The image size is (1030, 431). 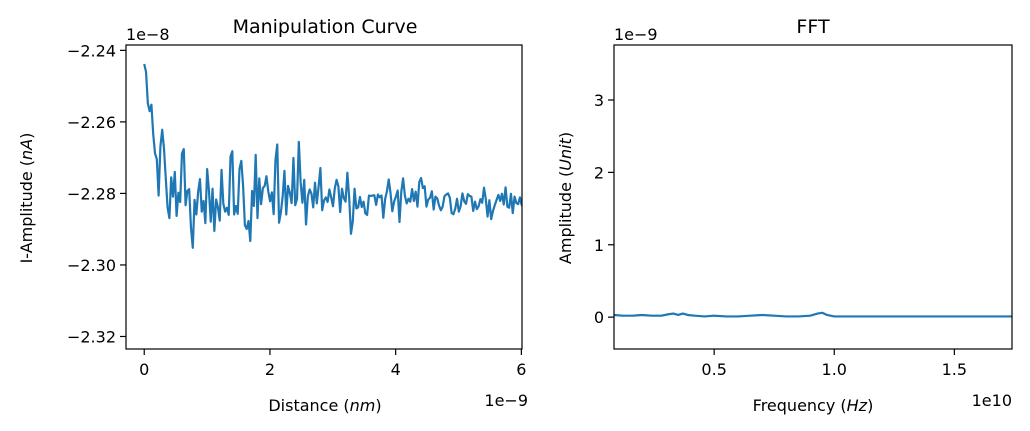 I want to click on x-tick-label: 2, so click(x=270, y=369).